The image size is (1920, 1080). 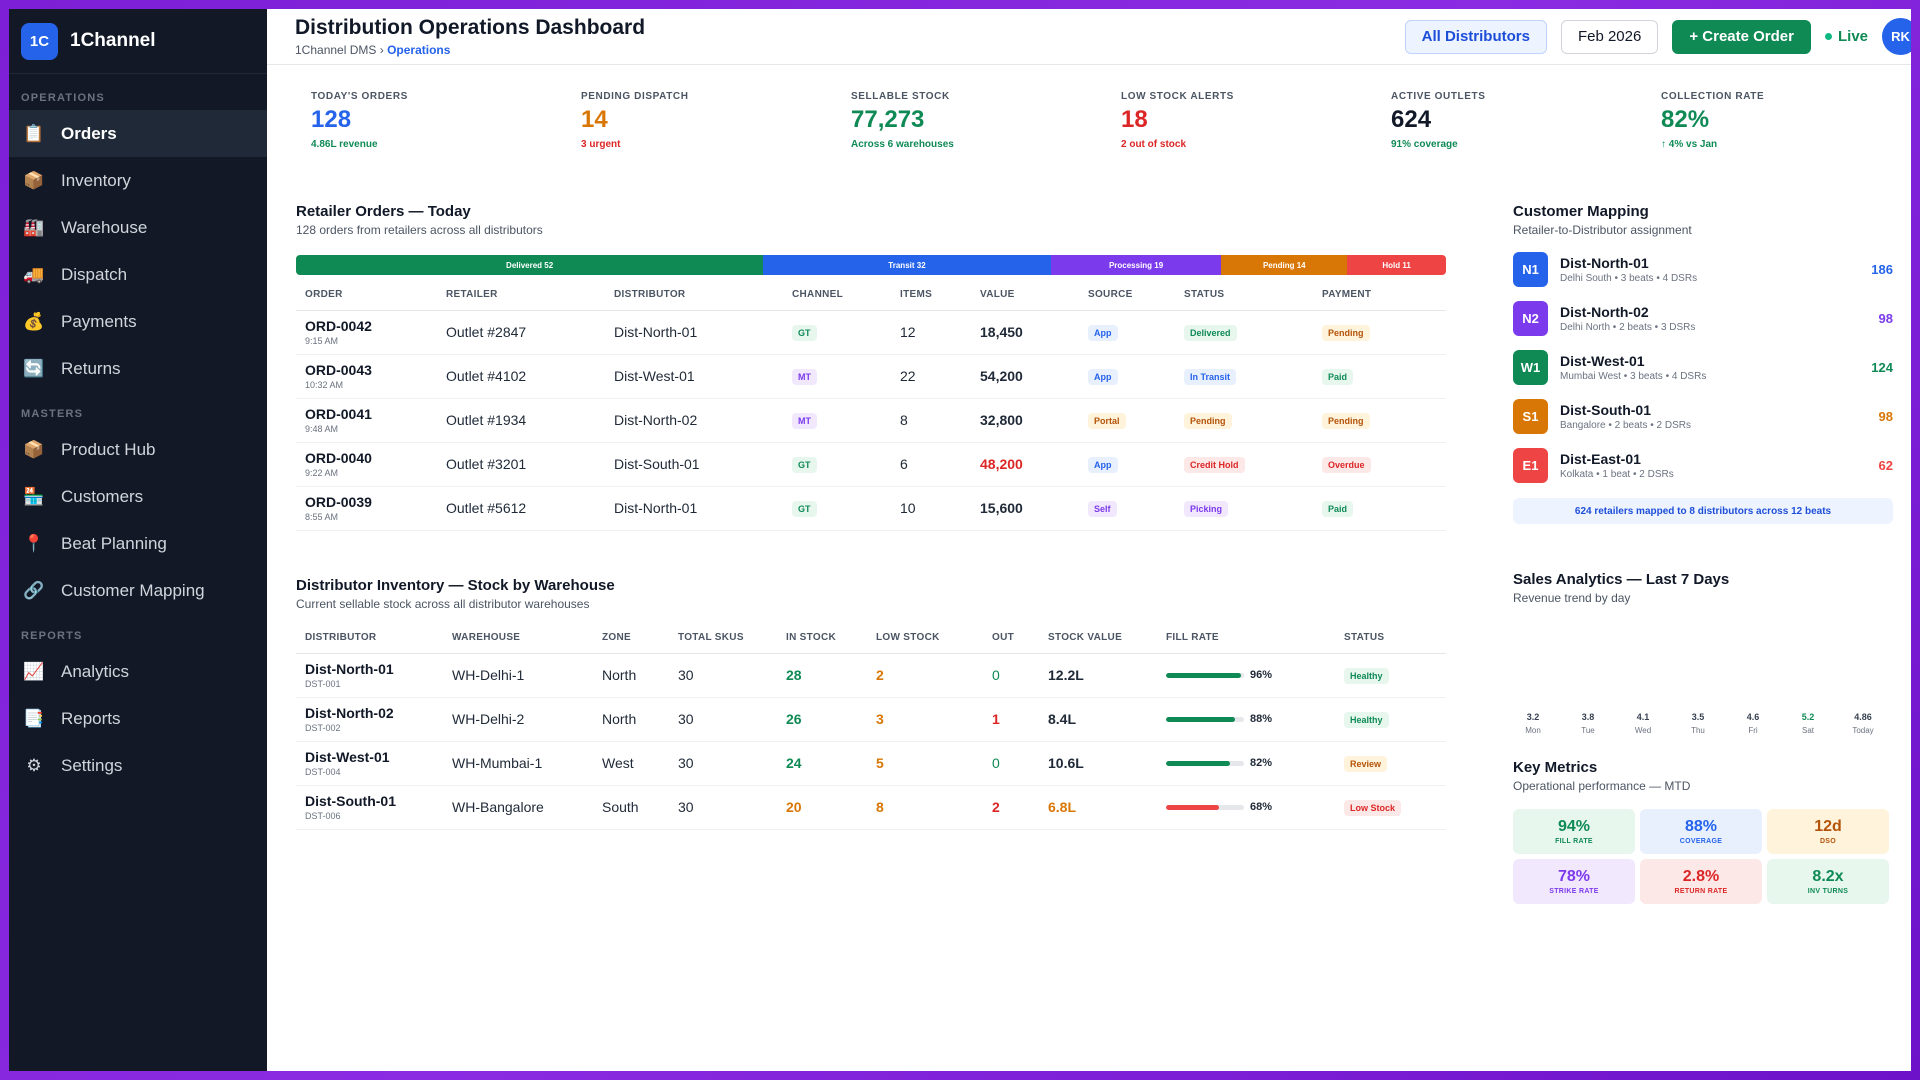 I want to click on metric-card: 12d DSO, so click(x=1828, y=831).